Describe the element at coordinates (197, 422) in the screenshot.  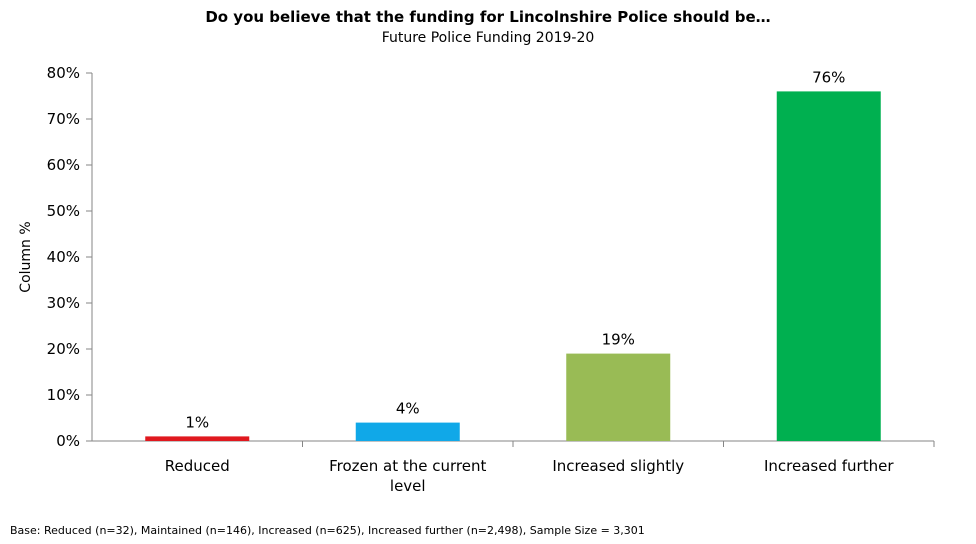
I see `data-label: 1%` at that location.